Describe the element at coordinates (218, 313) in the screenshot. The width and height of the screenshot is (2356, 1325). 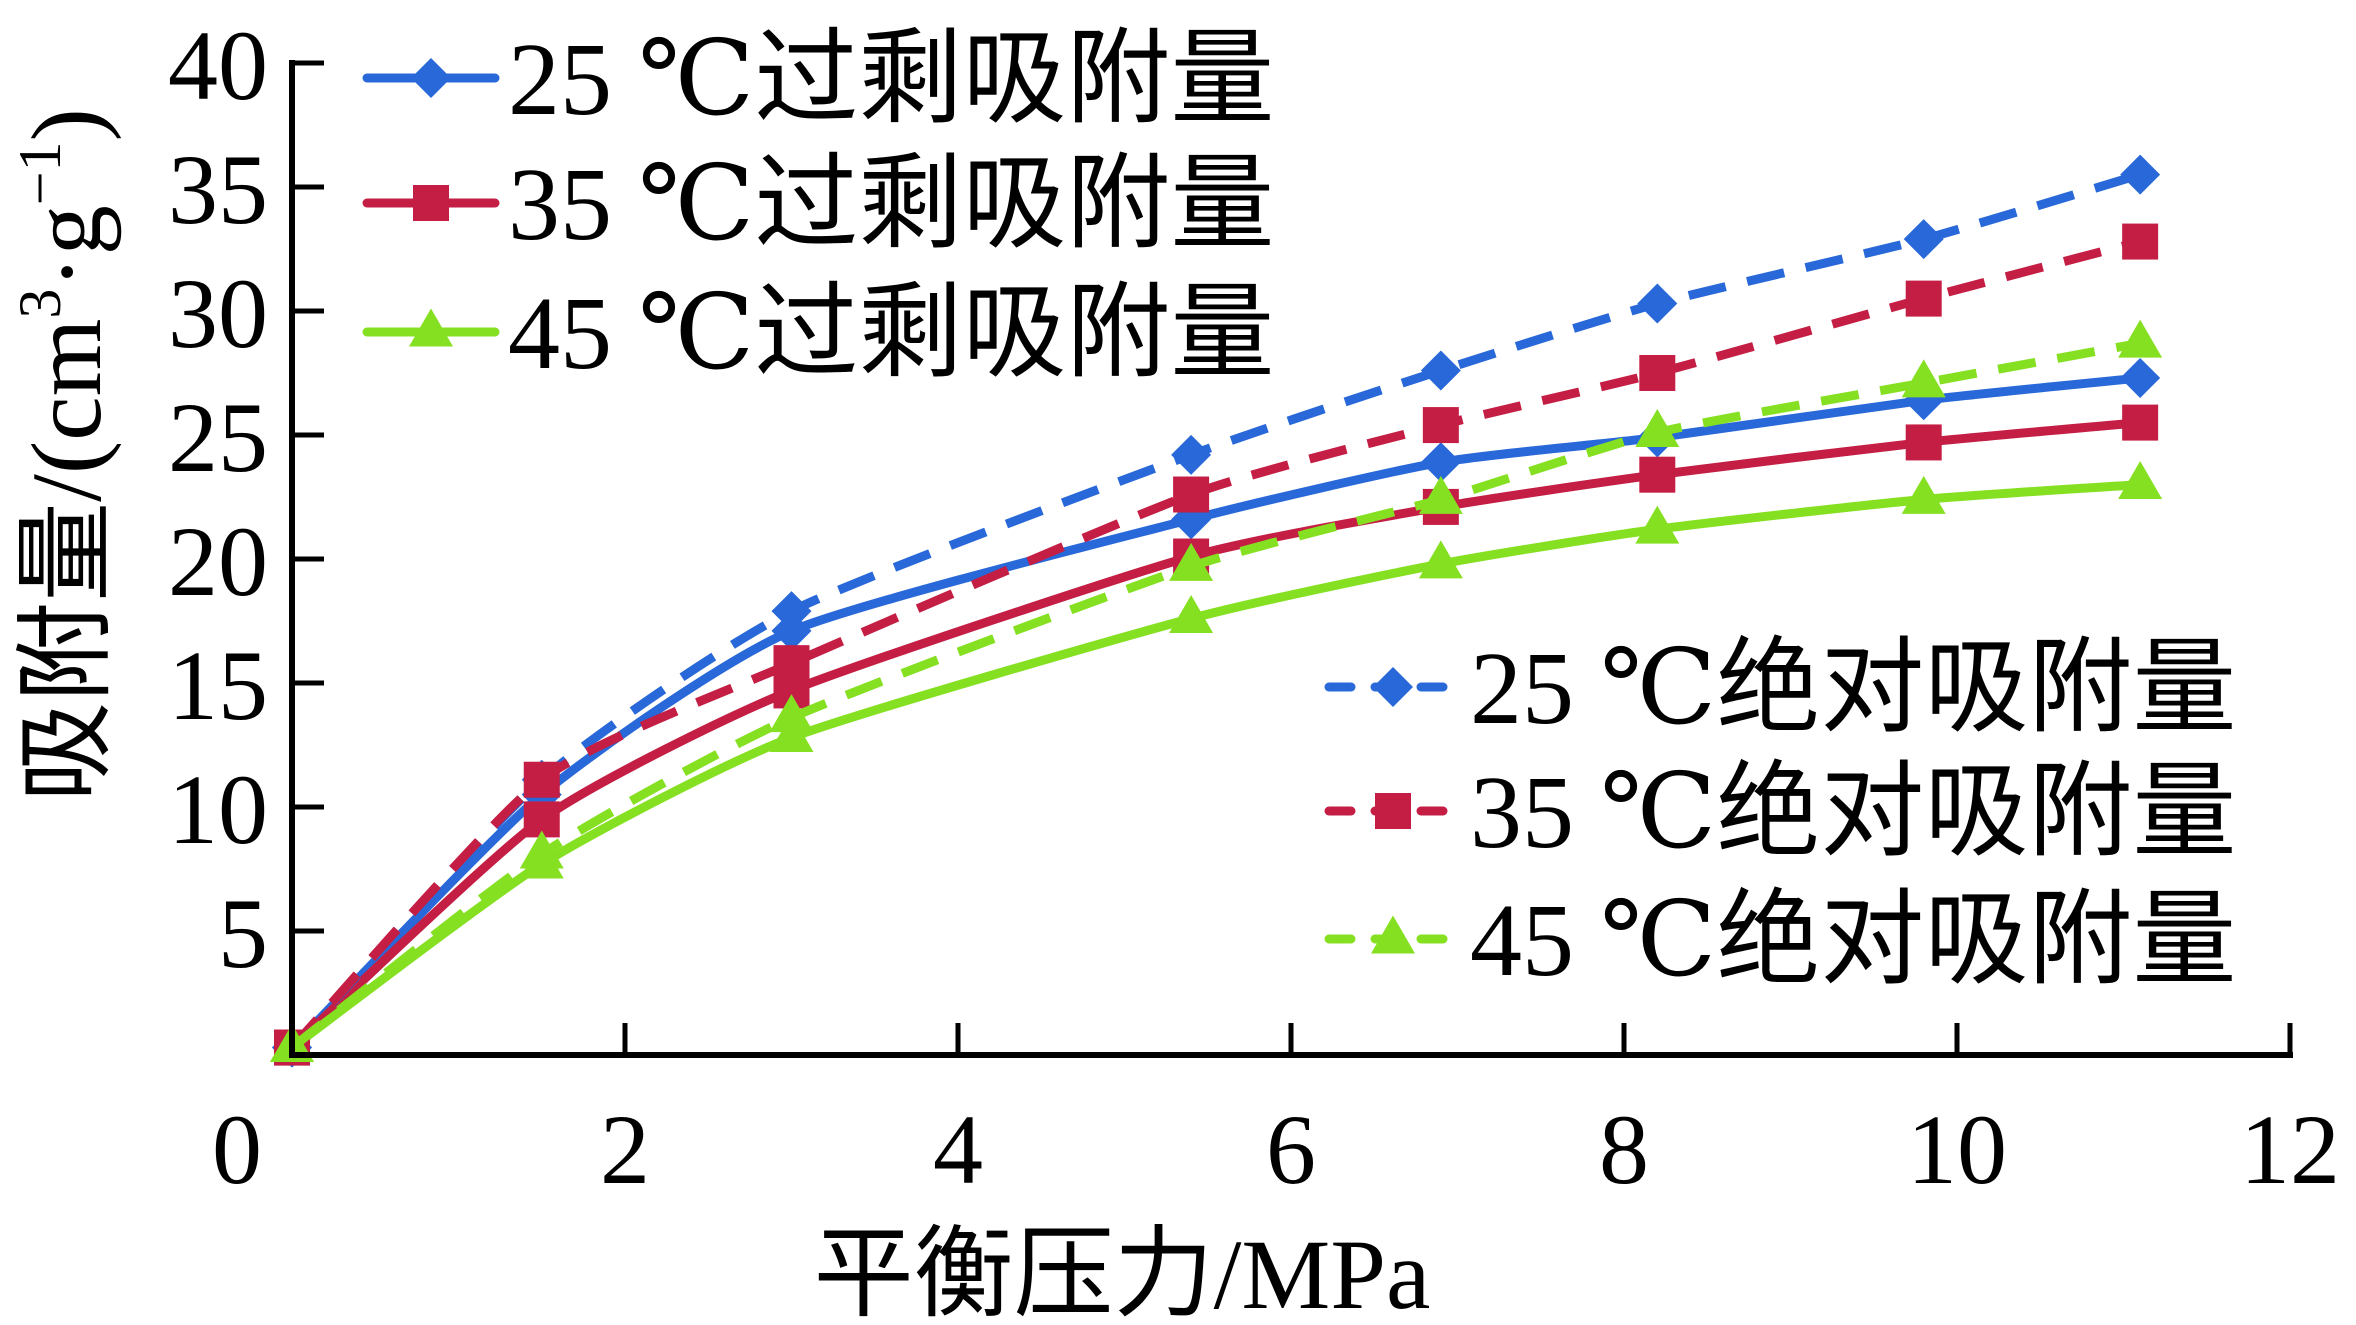
I see `y-tick-label: 30` at that location.